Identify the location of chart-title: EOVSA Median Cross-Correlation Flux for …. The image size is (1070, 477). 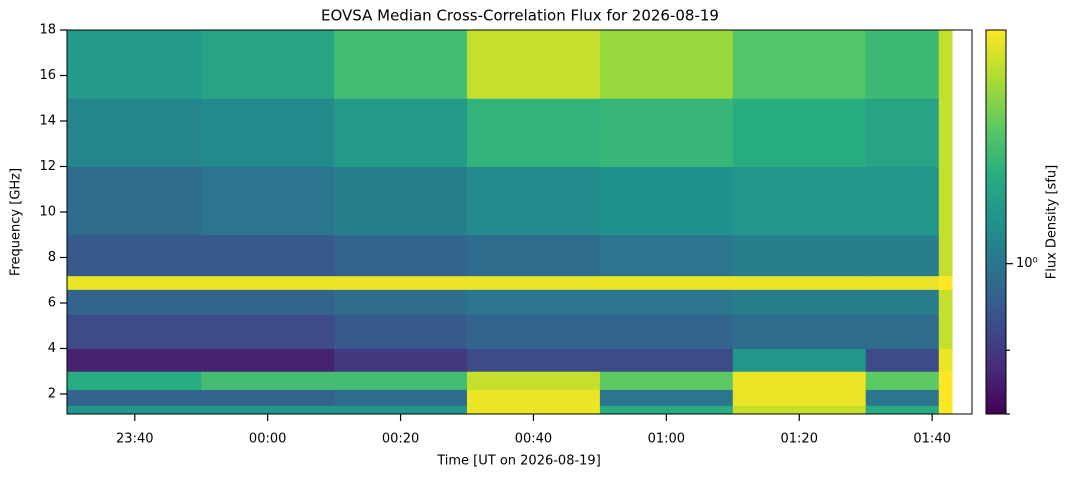
(520, 16).